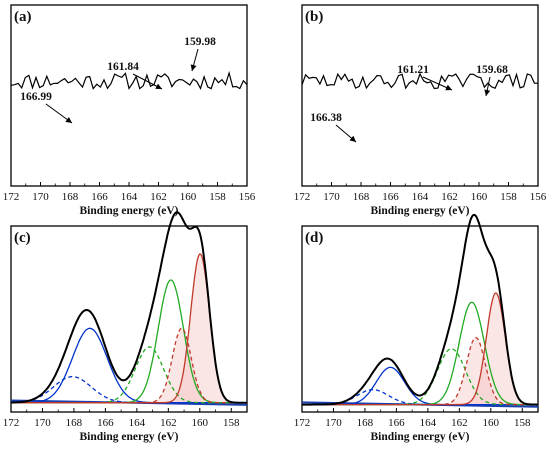  What do you see at coordinates (326, 118) in the screenshot?
I see `peak-annotation: 166.38` at bounding box center [326, 118].